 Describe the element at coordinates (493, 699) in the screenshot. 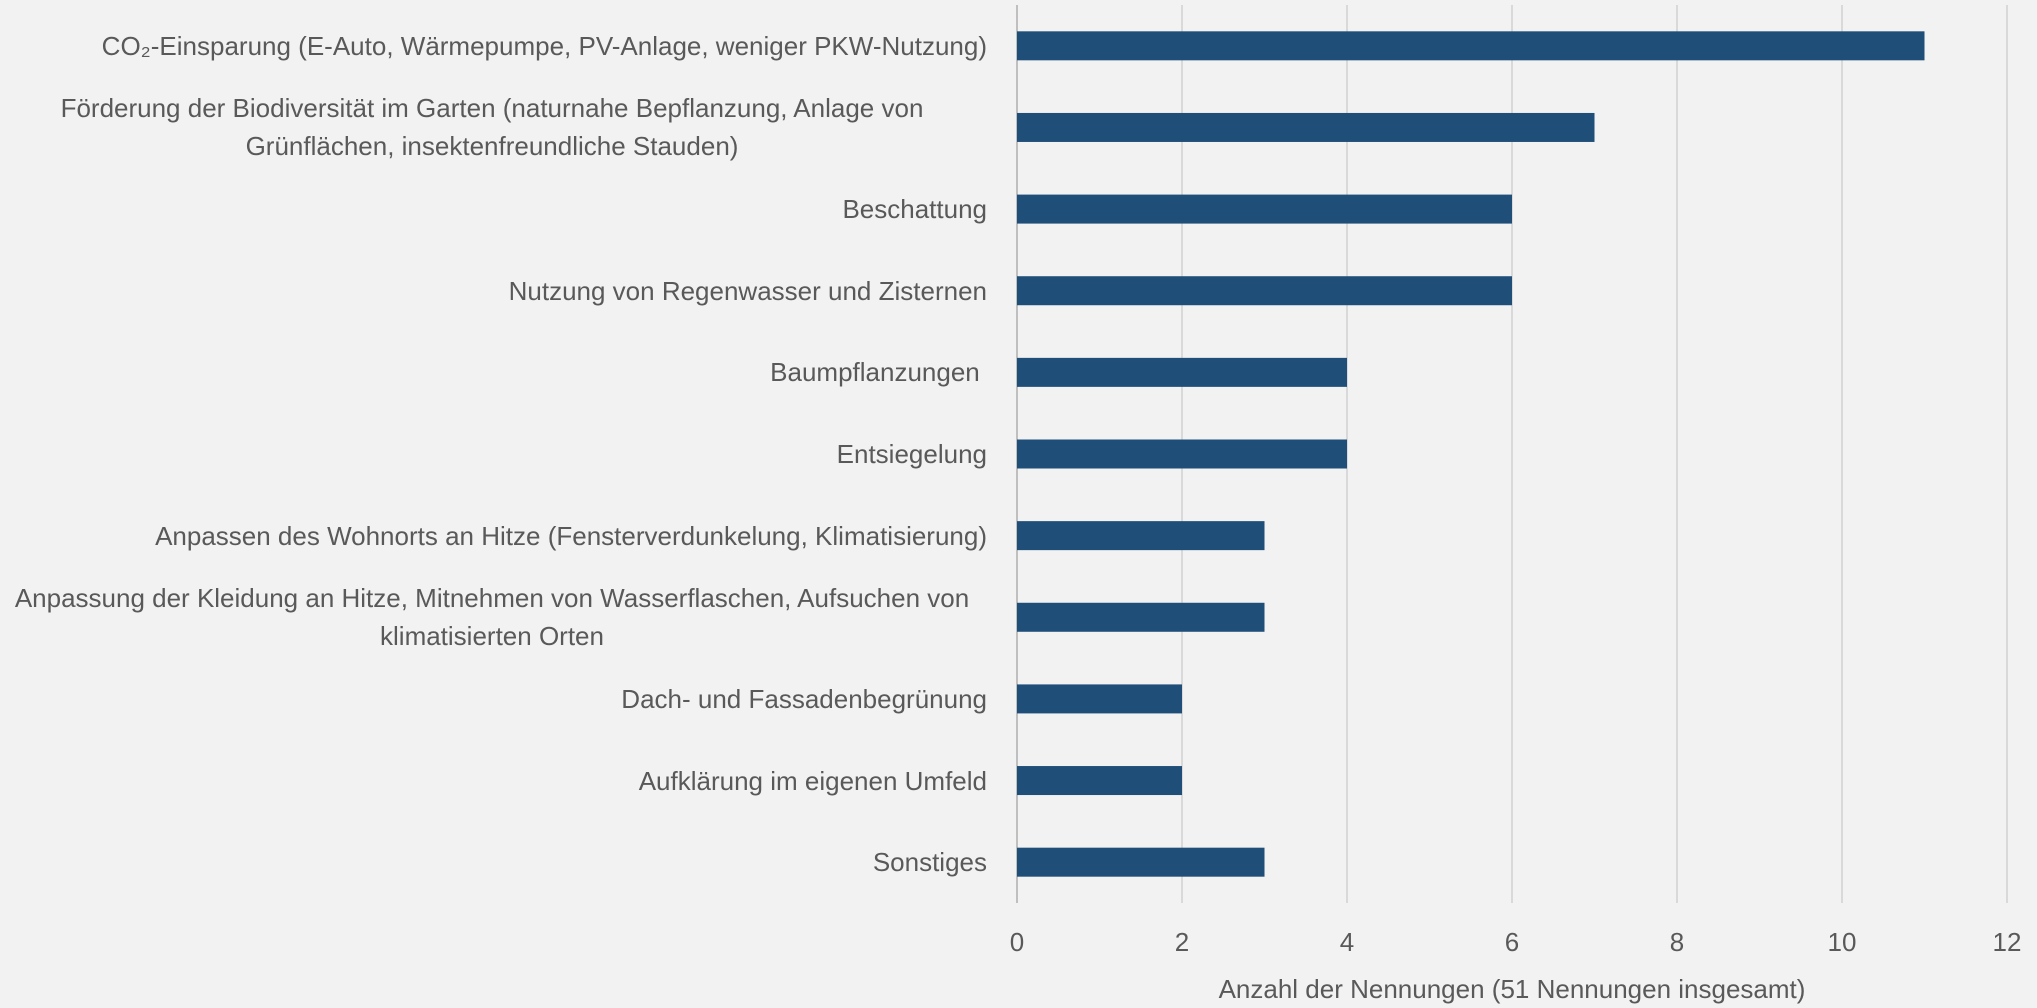

I see `category-label-box: Dach- und Fassadenbegrünung` at that location.